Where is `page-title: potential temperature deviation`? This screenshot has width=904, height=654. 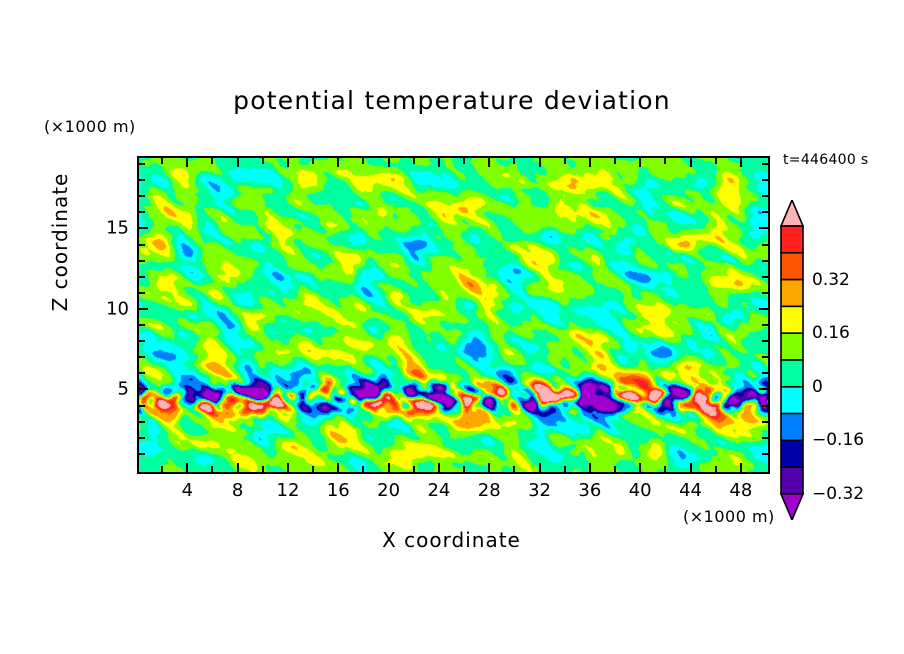 page-title: potential temperature deviation is located at coordinates (452, 100).